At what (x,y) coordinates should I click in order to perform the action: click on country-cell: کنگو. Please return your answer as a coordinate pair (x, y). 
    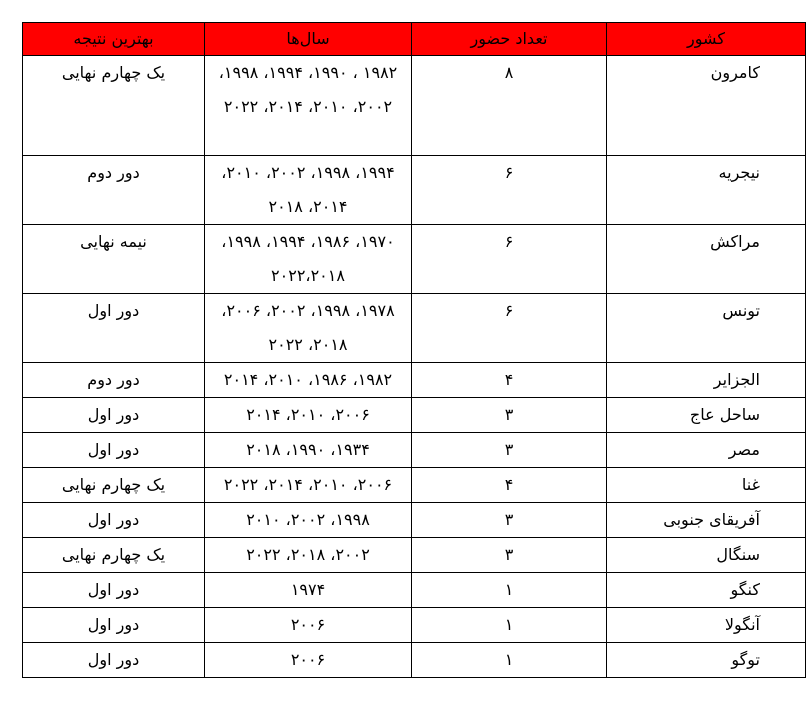
    Looking at the image, I should click on (706, 590).